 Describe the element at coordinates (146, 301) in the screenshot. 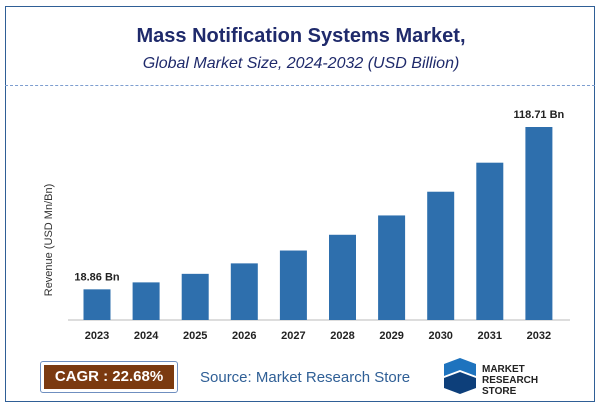

I see `bar-2024` at that location.